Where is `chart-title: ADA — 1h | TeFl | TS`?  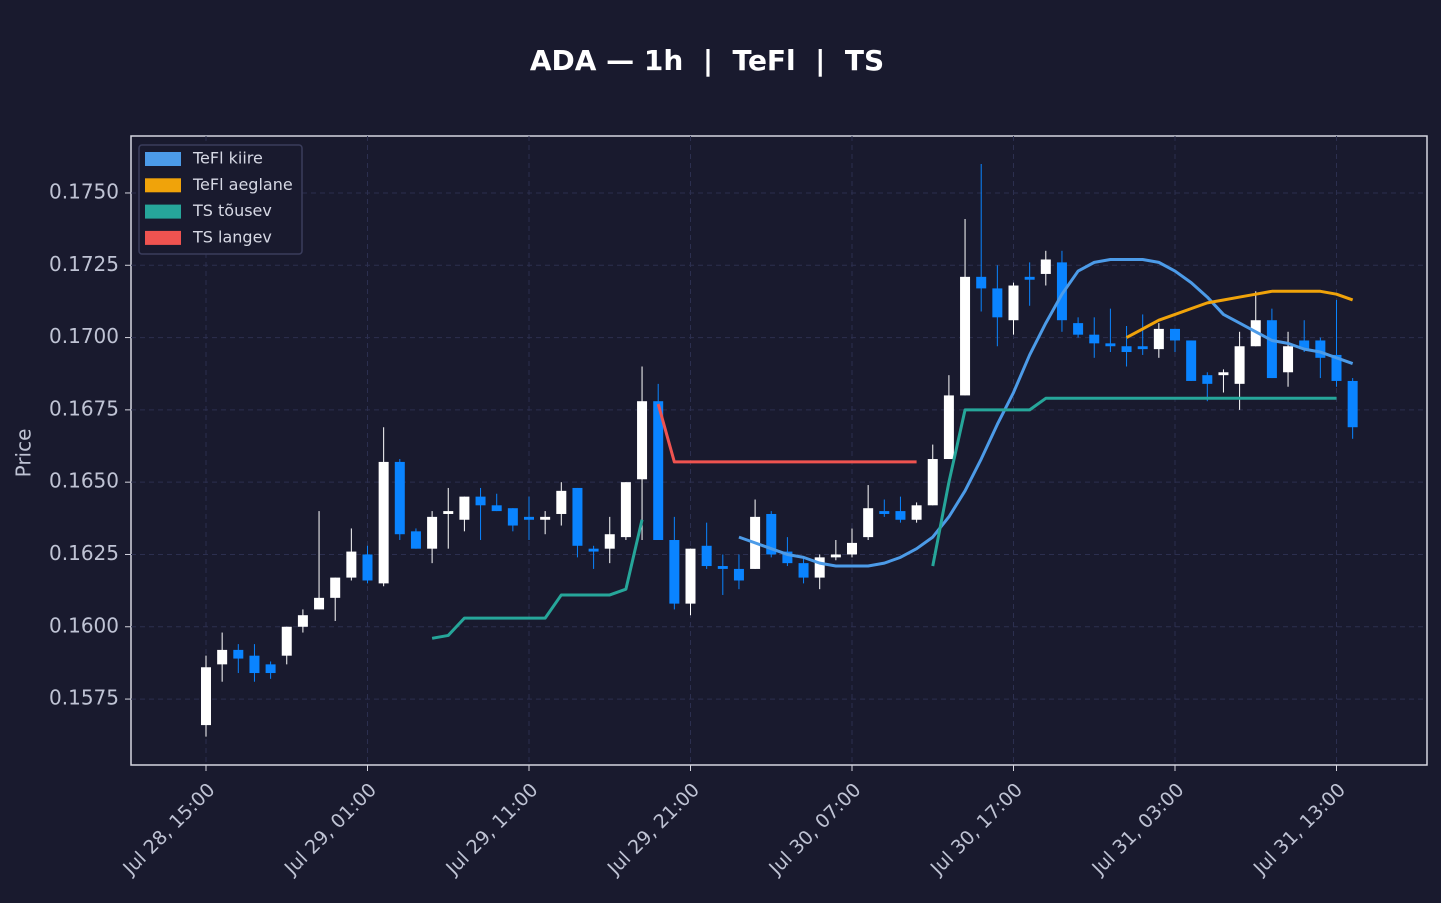 chart-title: ADA — 1h | TeFl | TS is located at coordinates (707, 60).